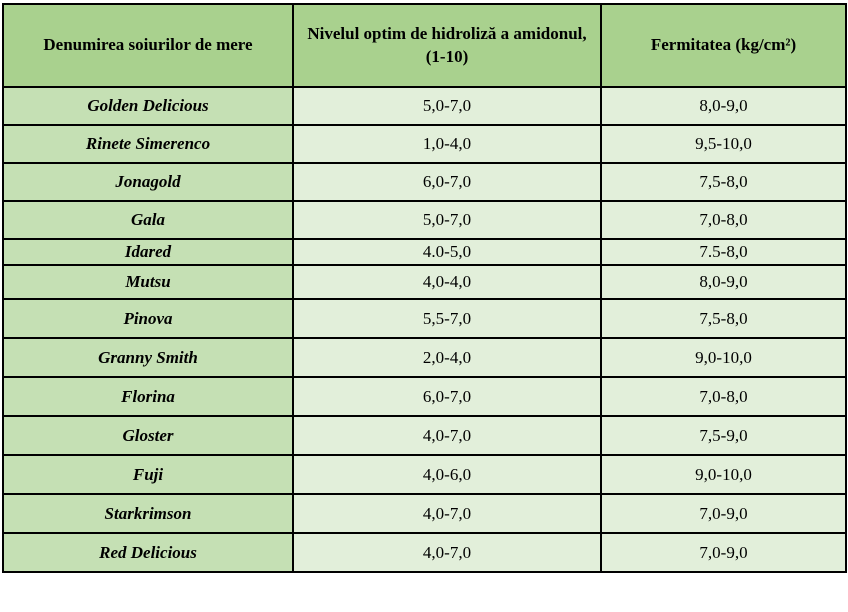 Image resolution: width=848 pixels, height=612 pixels. Describe the element at coordinates (447, 357) in the screenshot. I see `hydrolysis-cell: 2,0-4,0` at that location.